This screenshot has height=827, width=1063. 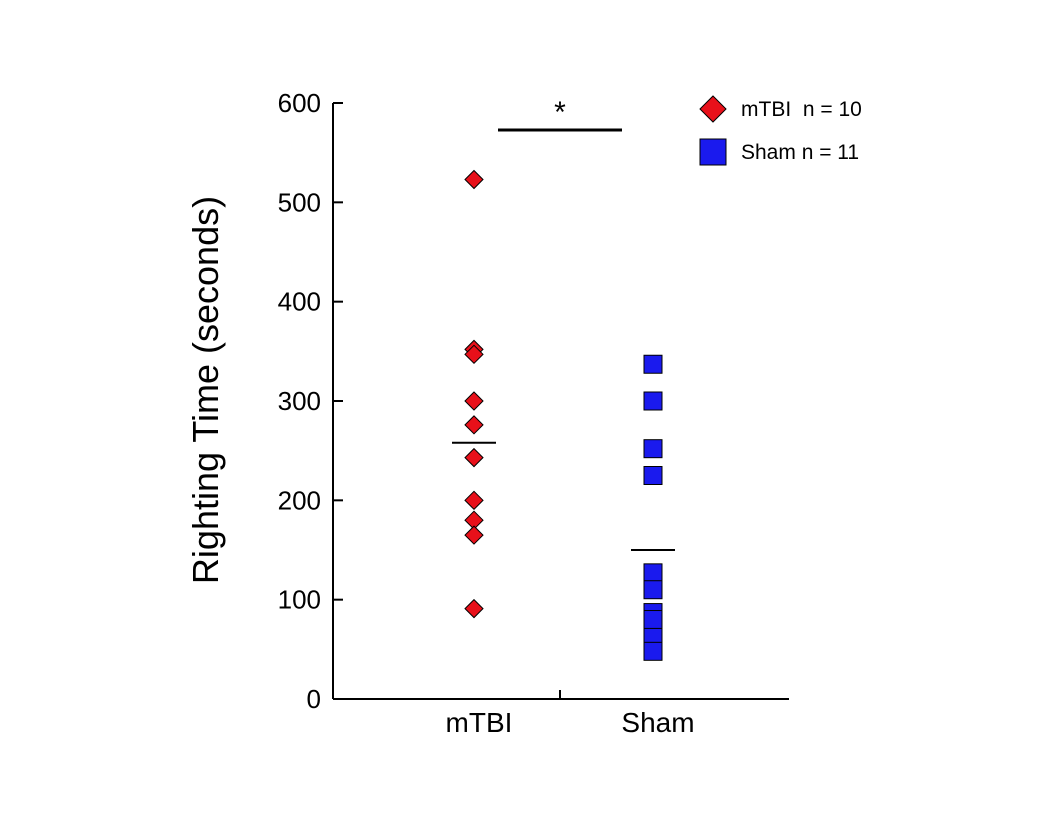 What do you see at coordinates (299, 600) in the screenshot?
I see `y-tick-label: 100` at bounding box center [299, 600].